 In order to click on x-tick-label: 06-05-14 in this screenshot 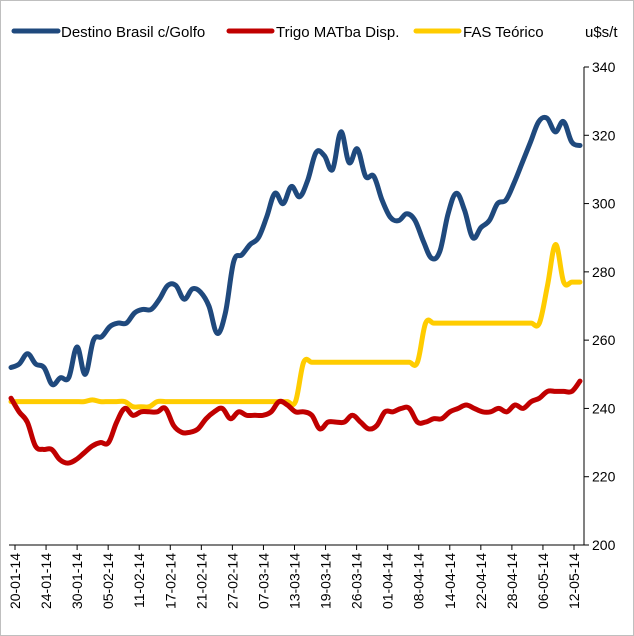, I will do `click(543, 581)`.